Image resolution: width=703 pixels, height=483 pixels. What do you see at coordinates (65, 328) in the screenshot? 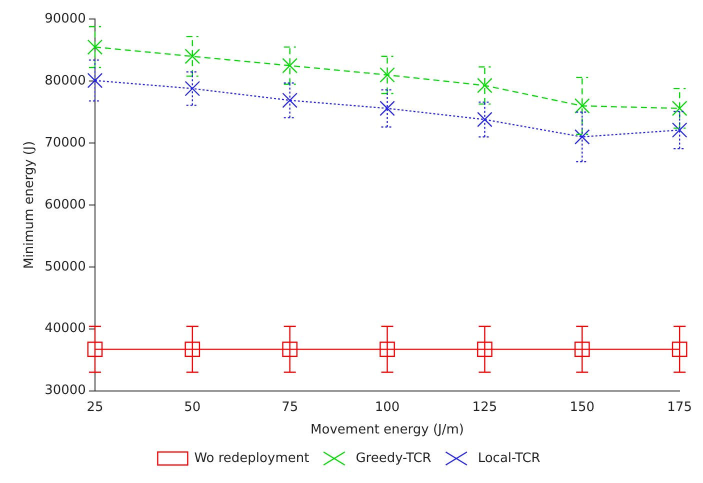
I see `y-tick-label: 40000` at bounding box center [65, 328].